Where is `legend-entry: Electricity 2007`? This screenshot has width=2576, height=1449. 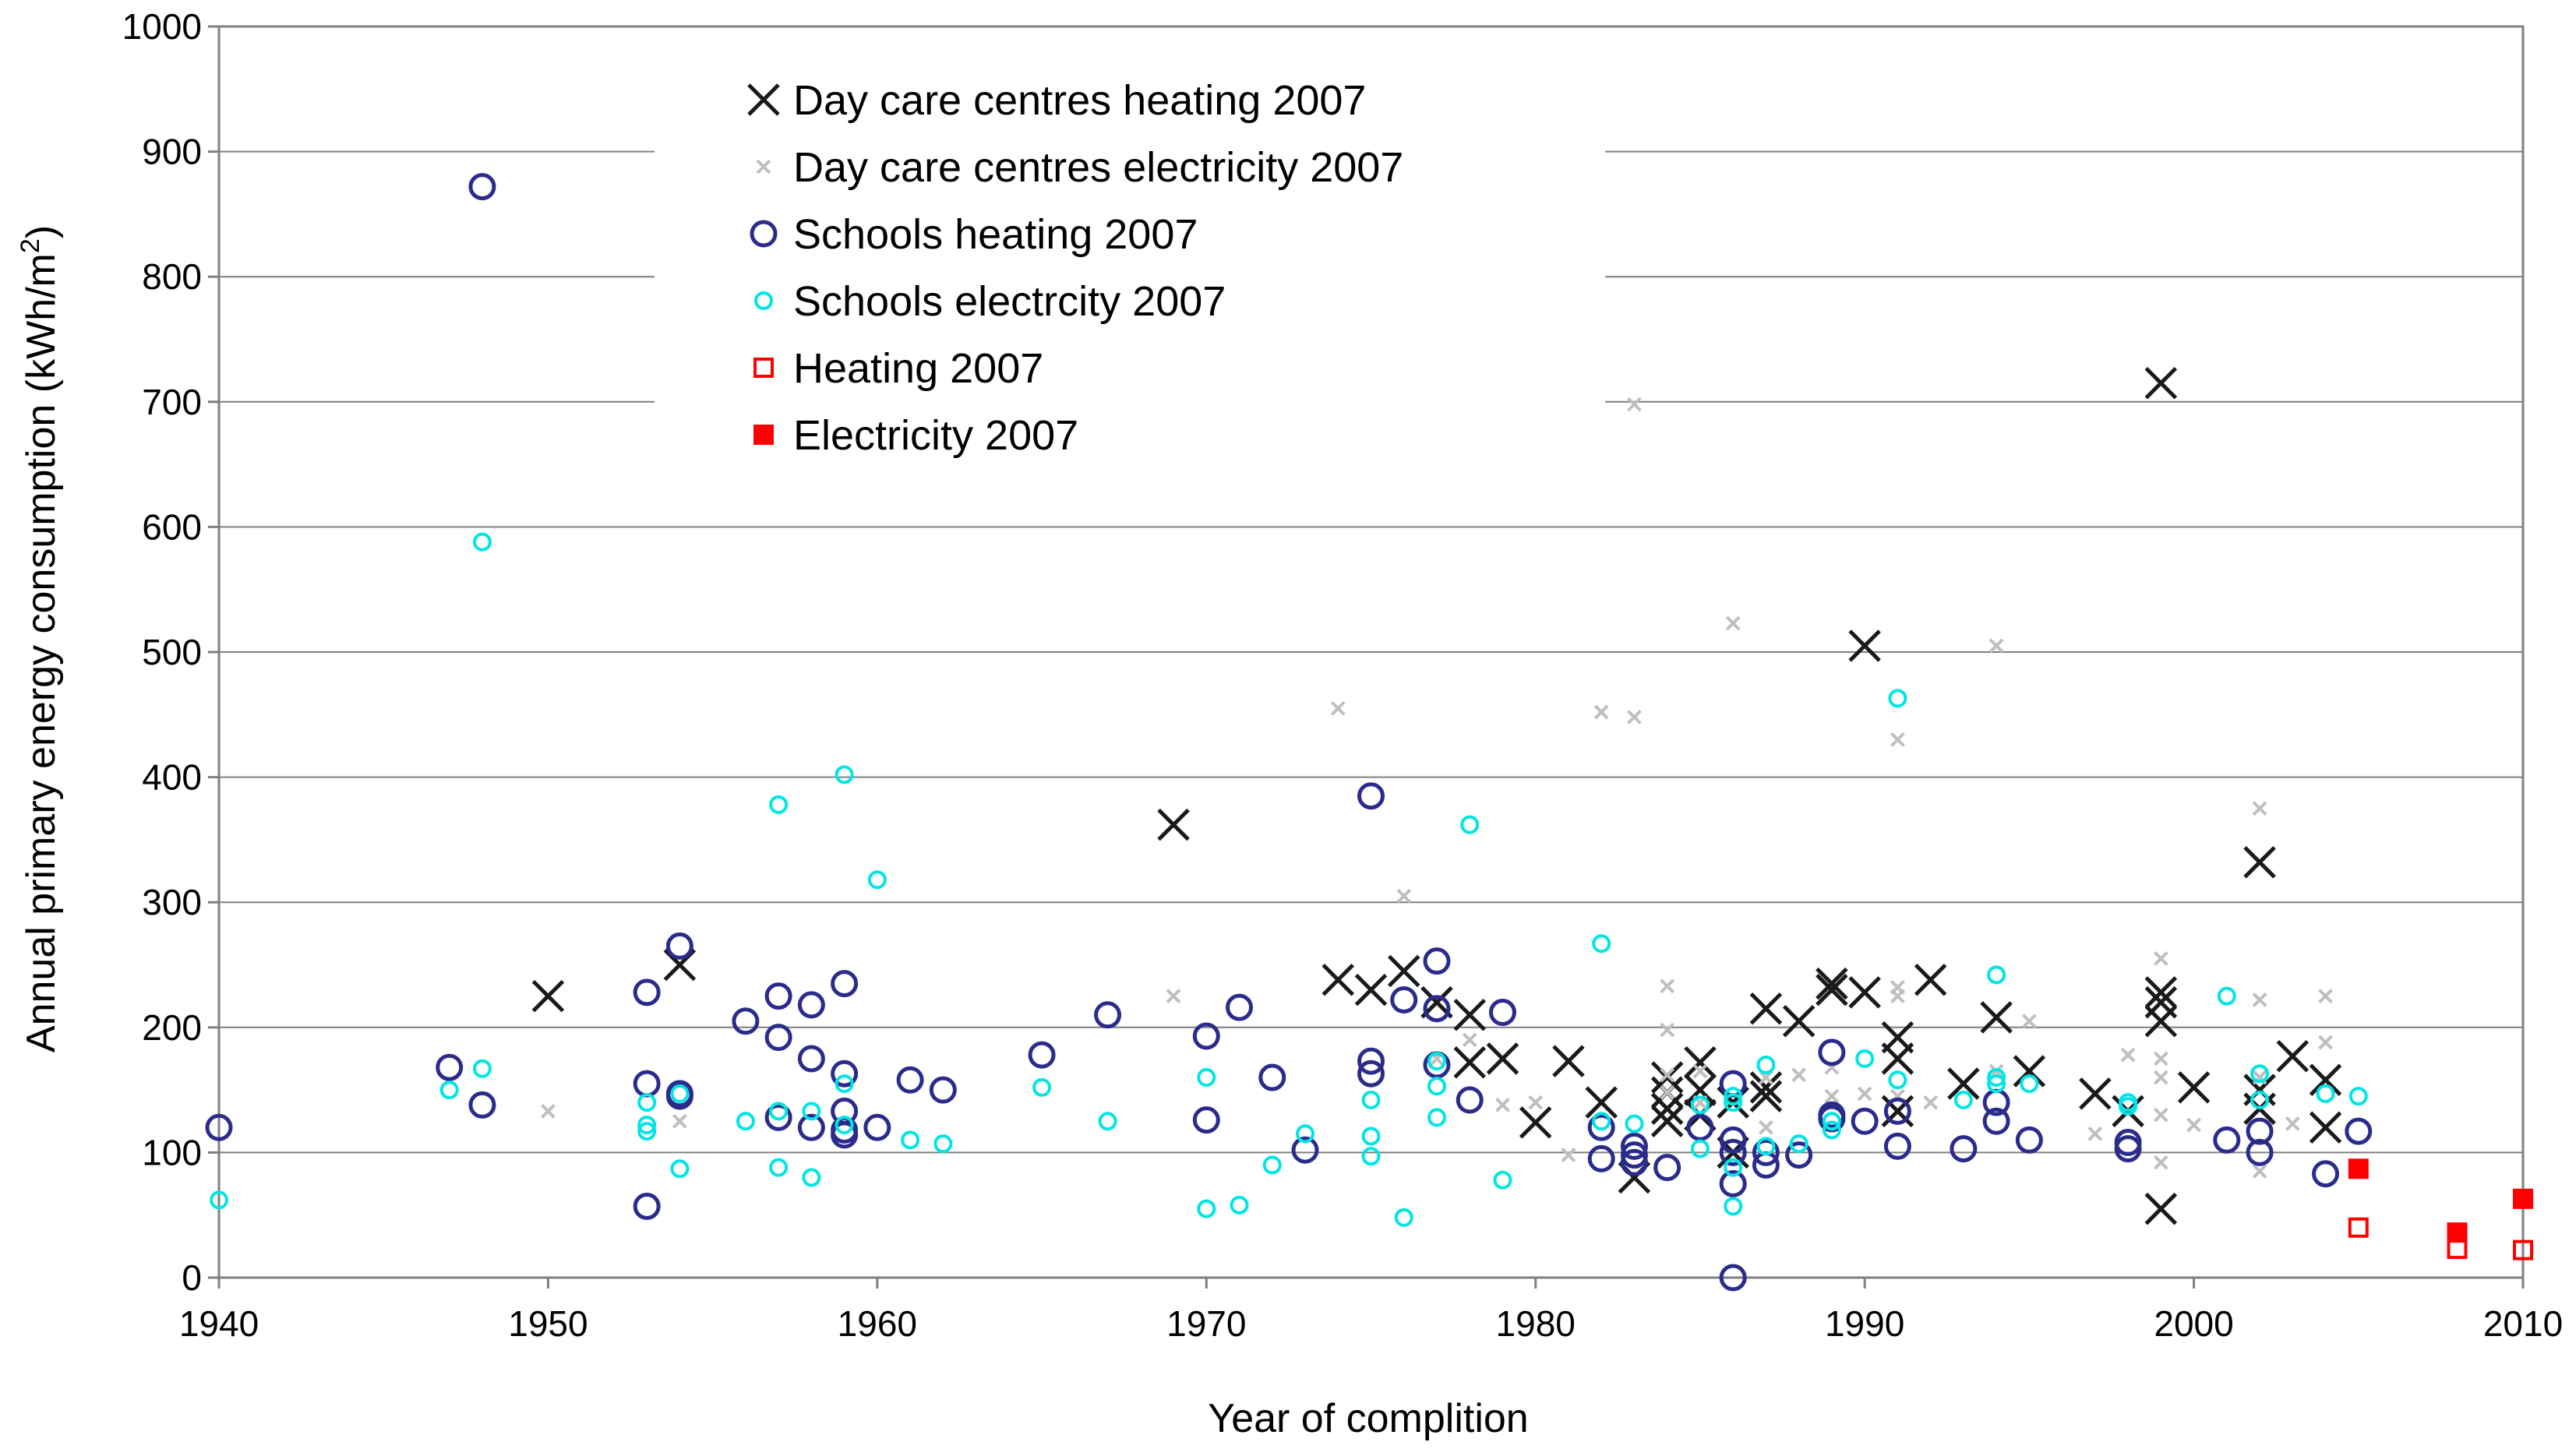
legend-entry: Electricity 2007 is located at coordinates (915, 435).